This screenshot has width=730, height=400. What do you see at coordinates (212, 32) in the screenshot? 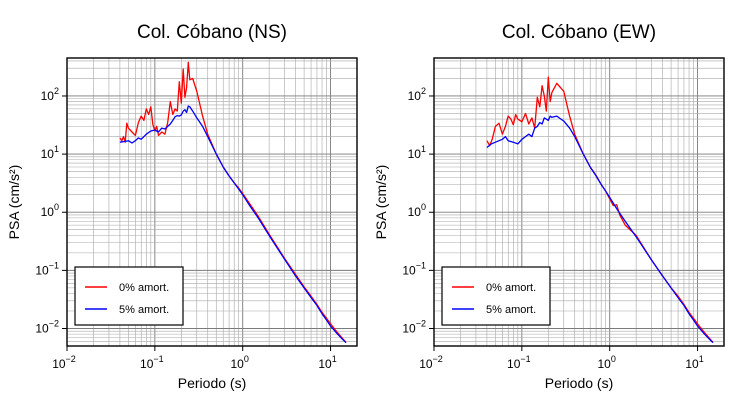
I see `chart-title: Col. Cóbano (NS)` at bounding box center [212, 32].